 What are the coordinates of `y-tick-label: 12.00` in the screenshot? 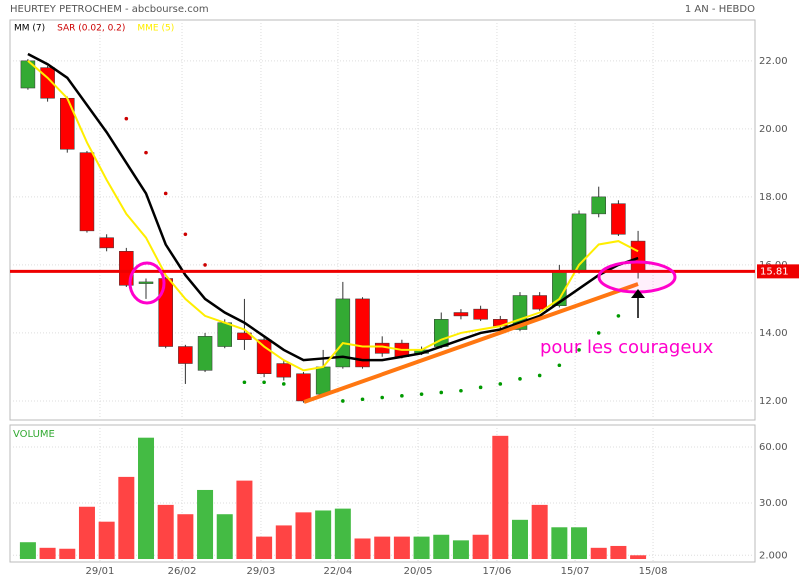 It's located at (773, 401).